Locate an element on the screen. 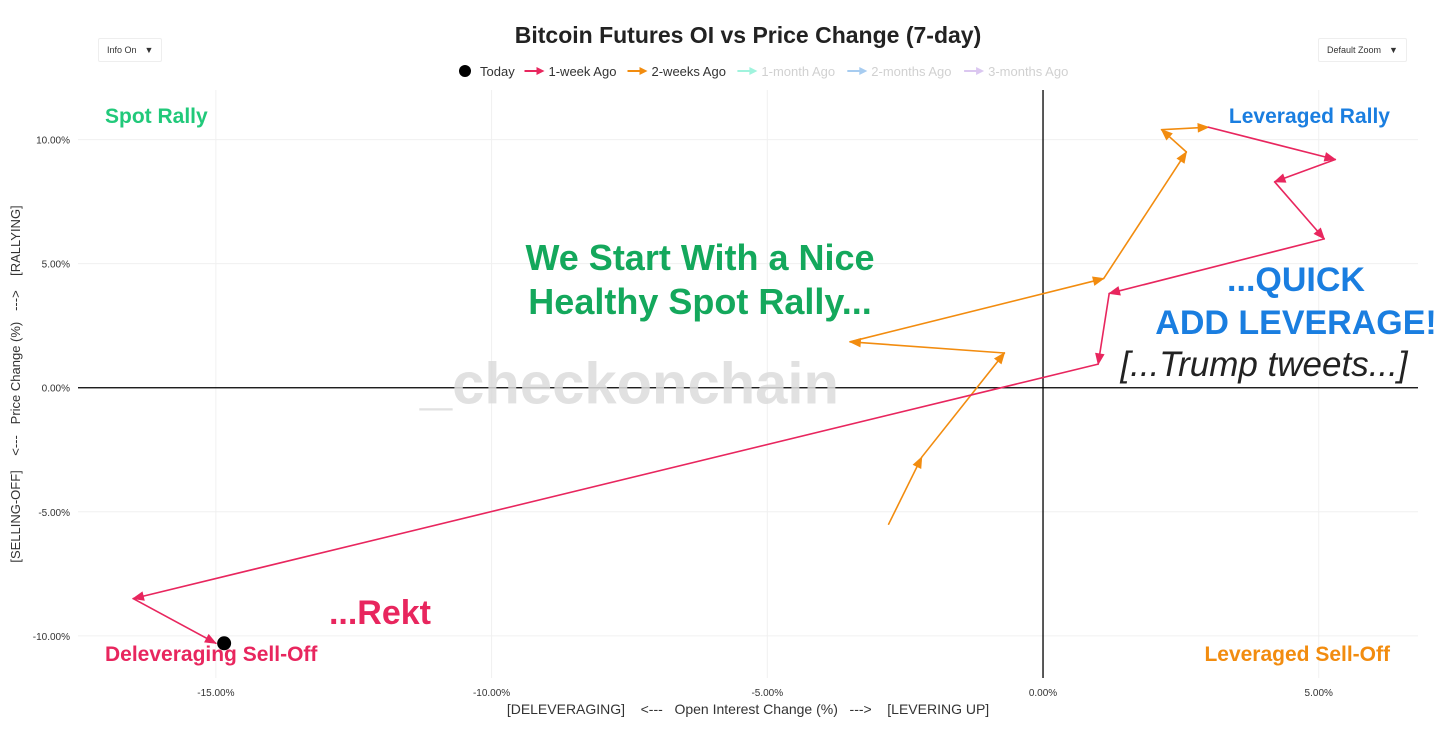 This screenshot has height=730, width=1456. legend-item: 1-month Ago is located at coordinates (786, 71).